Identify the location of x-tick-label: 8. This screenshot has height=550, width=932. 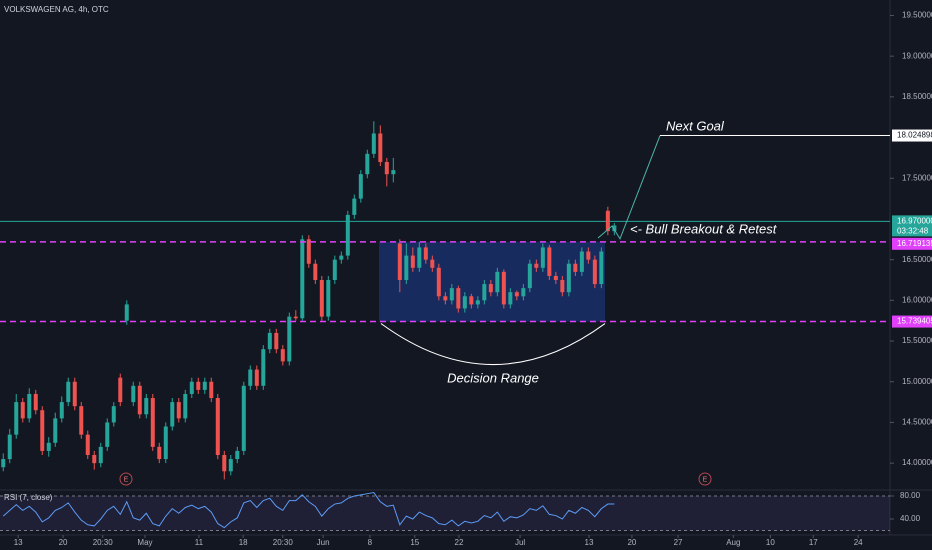
(370, 542).